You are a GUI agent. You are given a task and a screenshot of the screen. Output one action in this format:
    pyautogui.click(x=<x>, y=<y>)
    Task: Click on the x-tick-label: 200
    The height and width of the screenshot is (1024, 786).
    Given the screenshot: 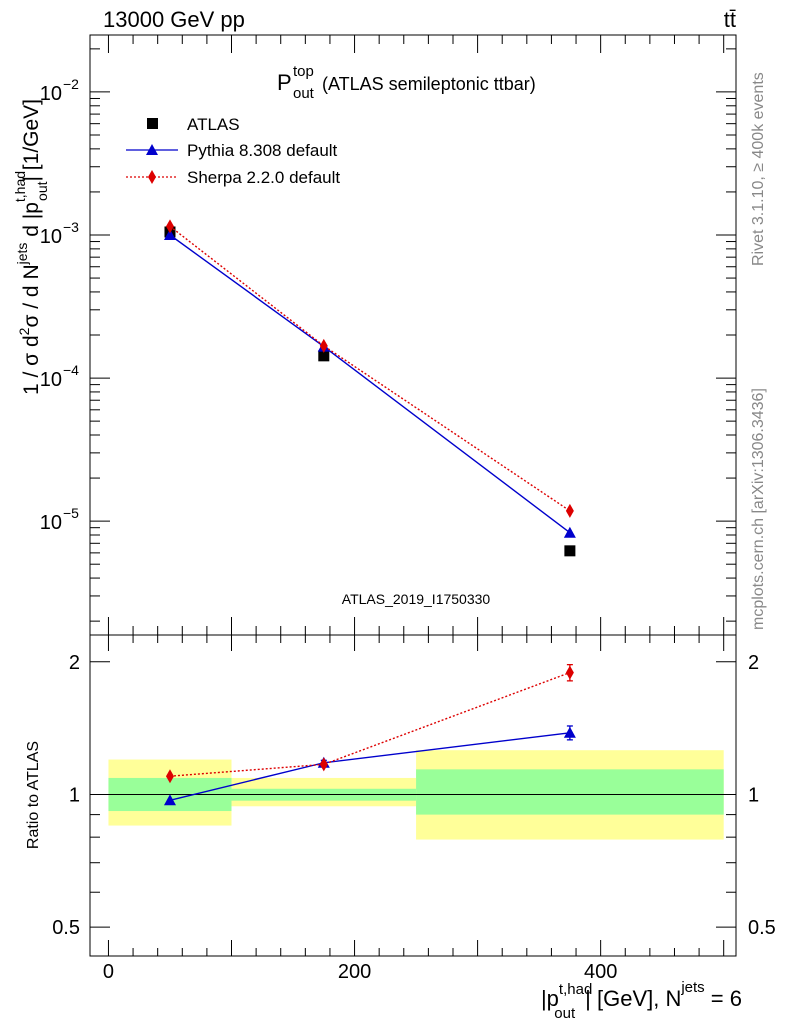 What is the action you would take?
    pyautogui.click(x=354, y=972)
    